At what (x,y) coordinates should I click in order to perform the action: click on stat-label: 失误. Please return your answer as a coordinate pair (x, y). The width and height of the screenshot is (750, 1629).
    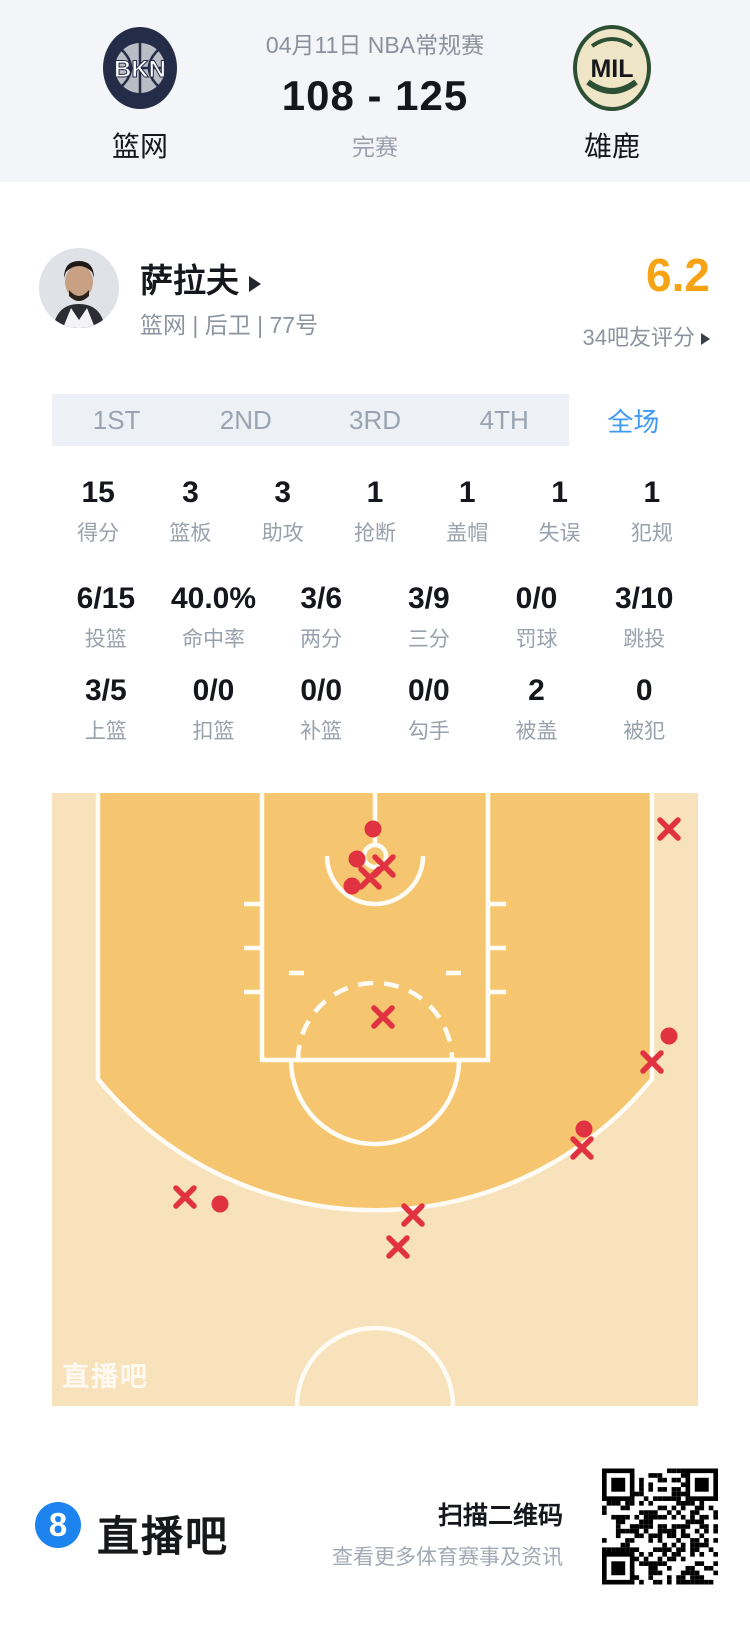
    Looking at the image, I should click on (559, 533).